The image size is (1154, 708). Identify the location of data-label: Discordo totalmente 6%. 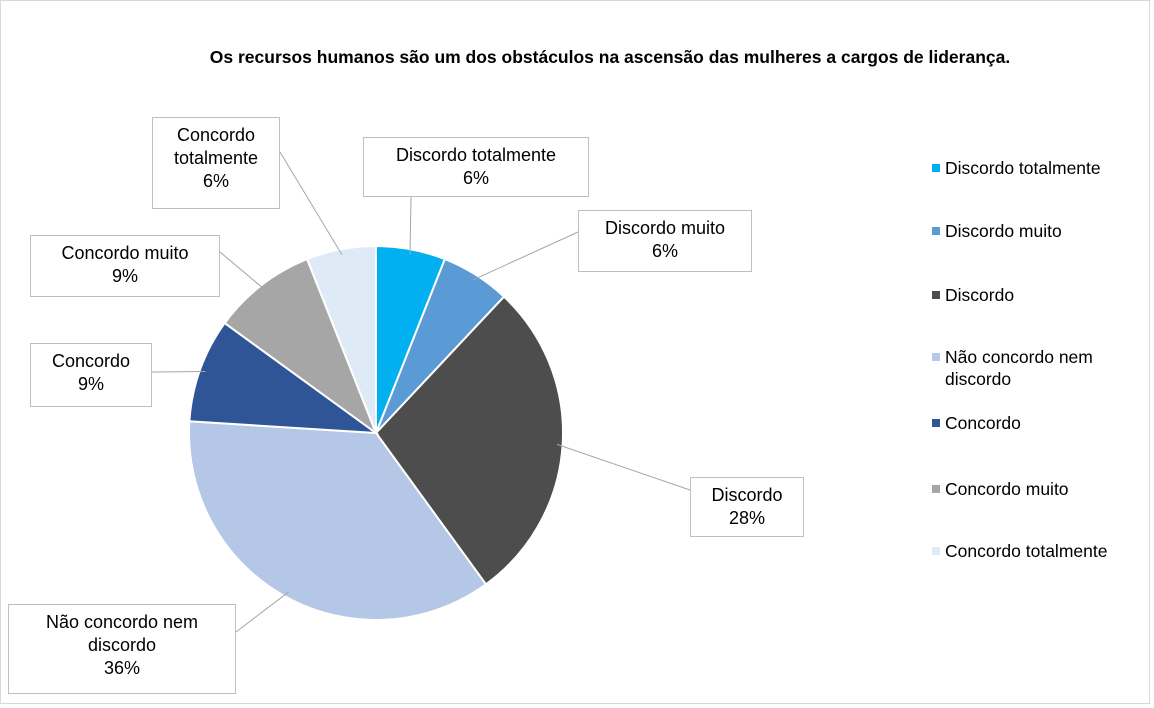
(476, 167).